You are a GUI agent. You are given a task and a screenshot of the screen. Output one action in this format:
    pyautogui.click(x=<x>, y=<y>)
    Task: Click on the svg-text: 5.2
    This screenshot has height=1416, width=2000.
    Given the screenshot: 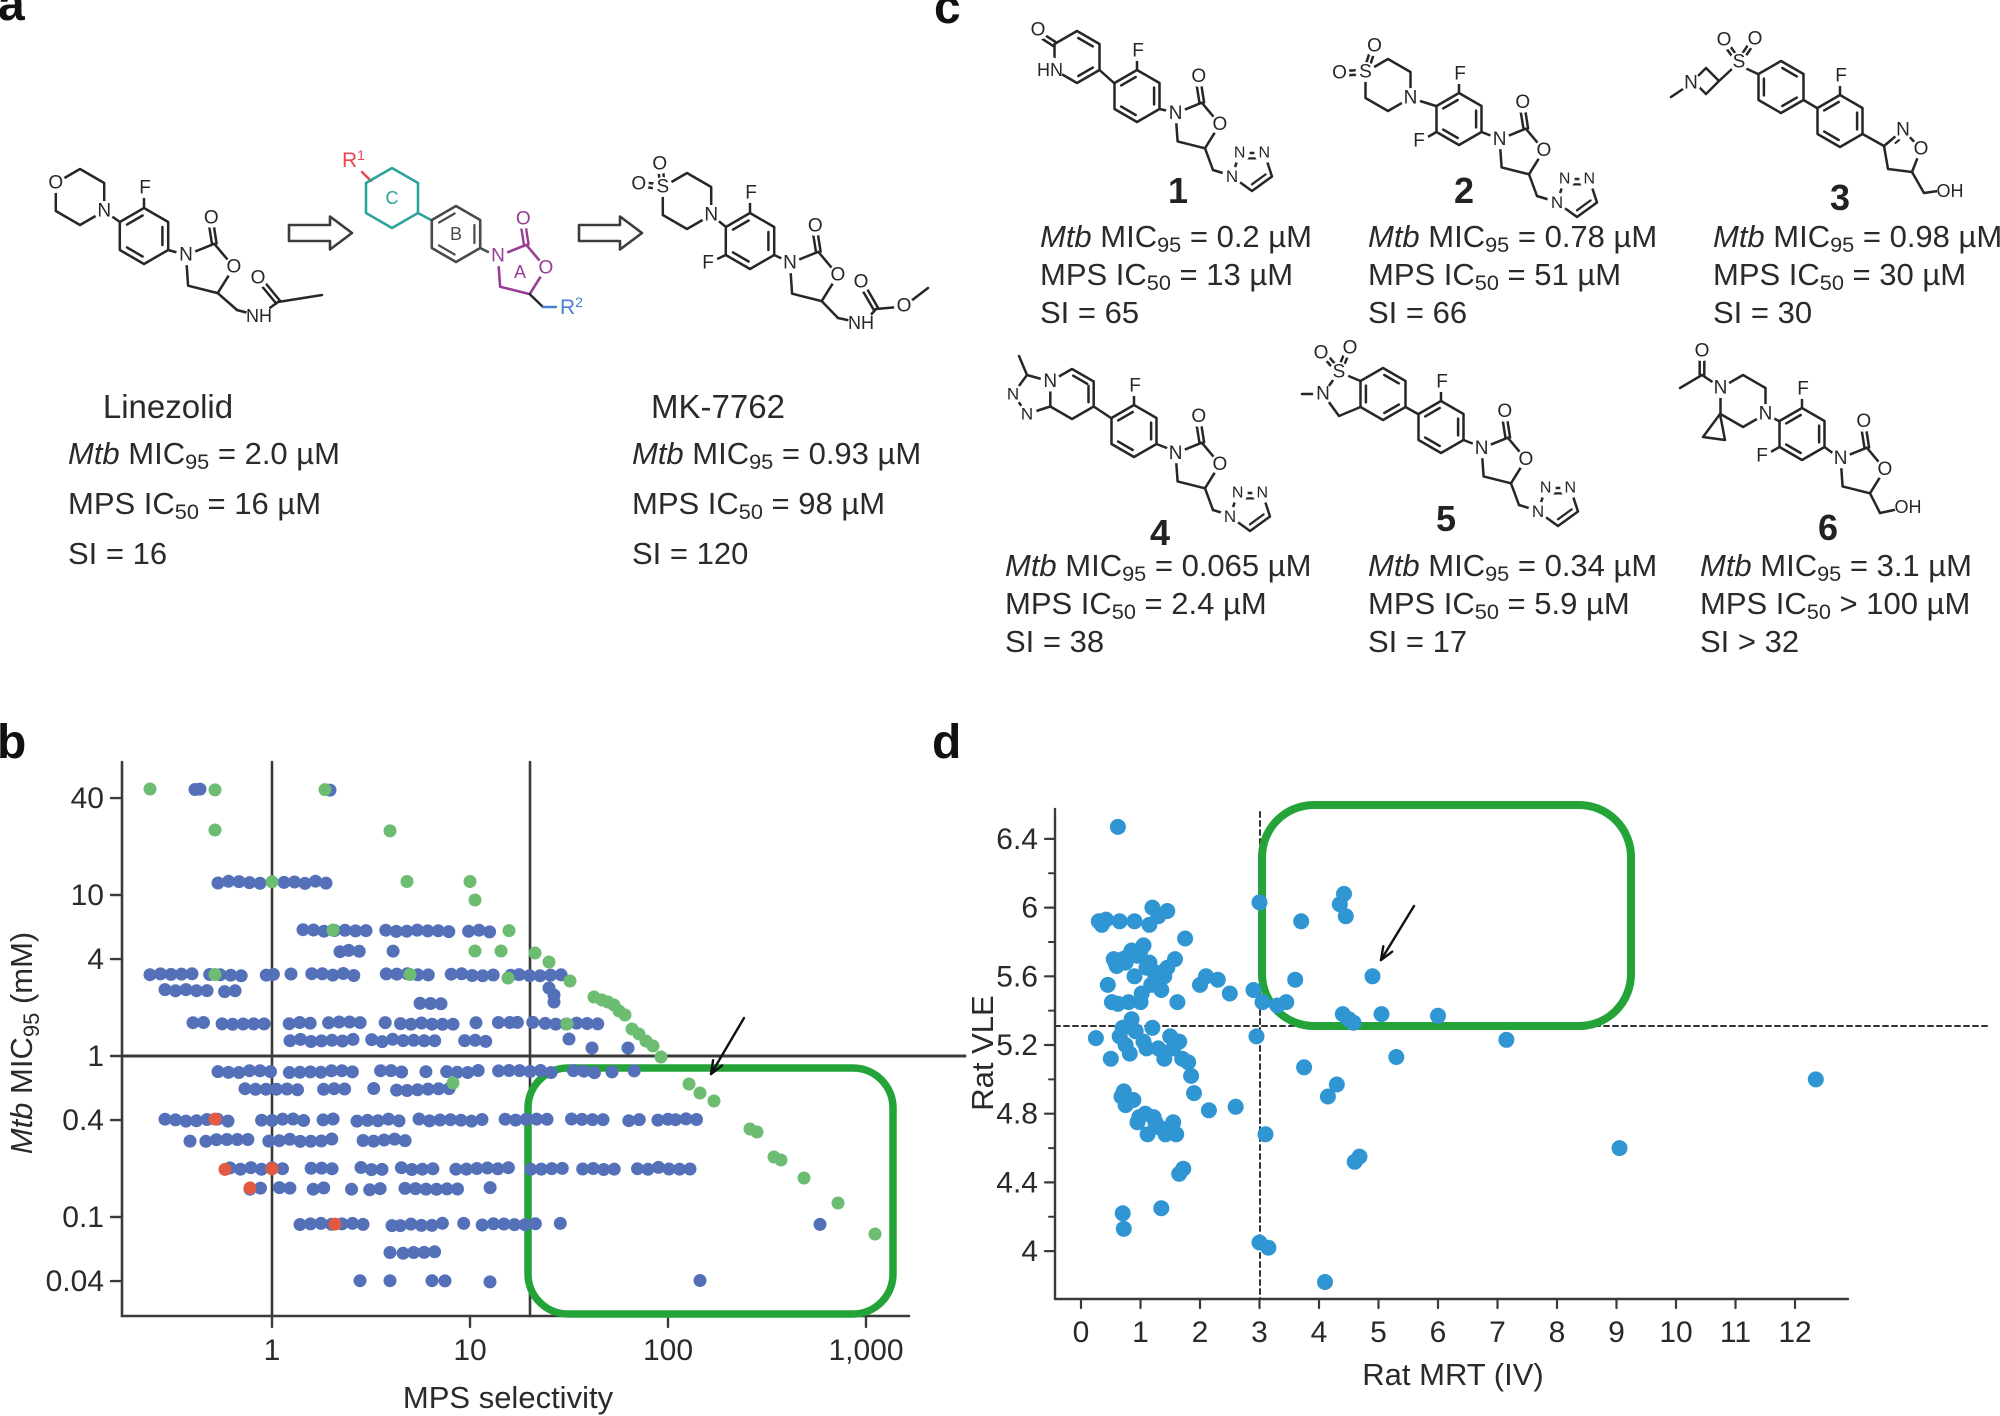 What is the action you would take?
    pyautogui.click(x=1017, y=1045)
    